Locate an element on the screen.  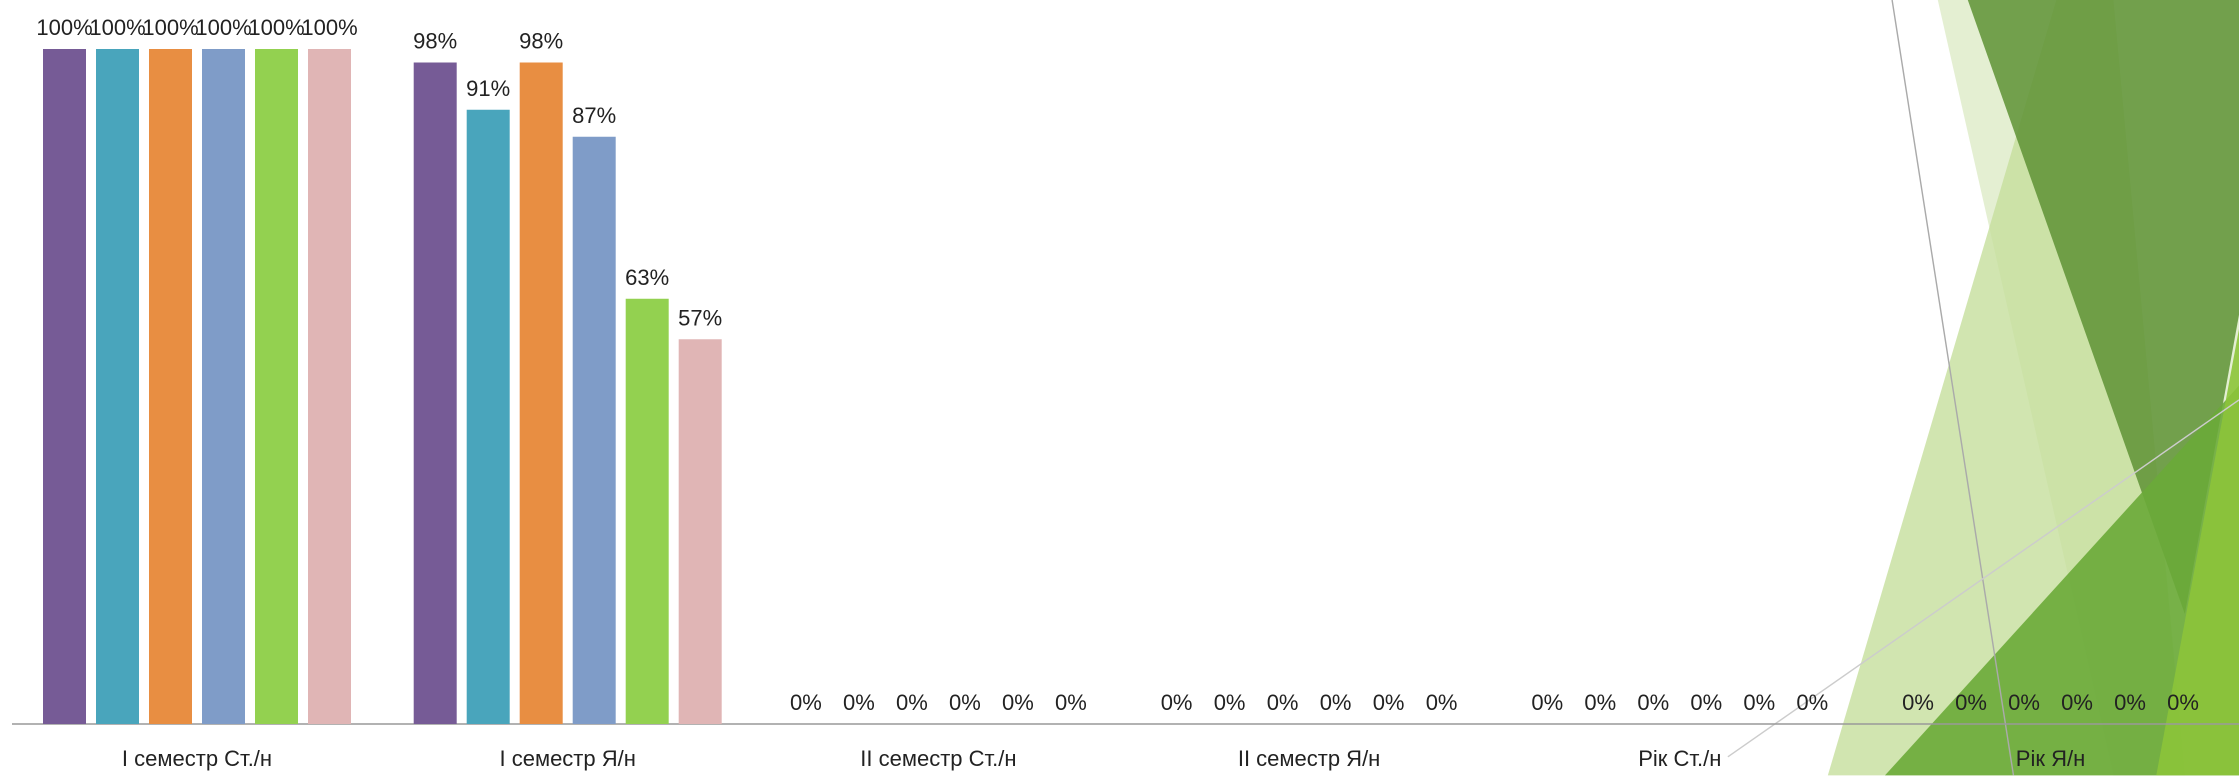
x-tick-label: ІІ семестр Я/н is located at coordinates (1309, 758).